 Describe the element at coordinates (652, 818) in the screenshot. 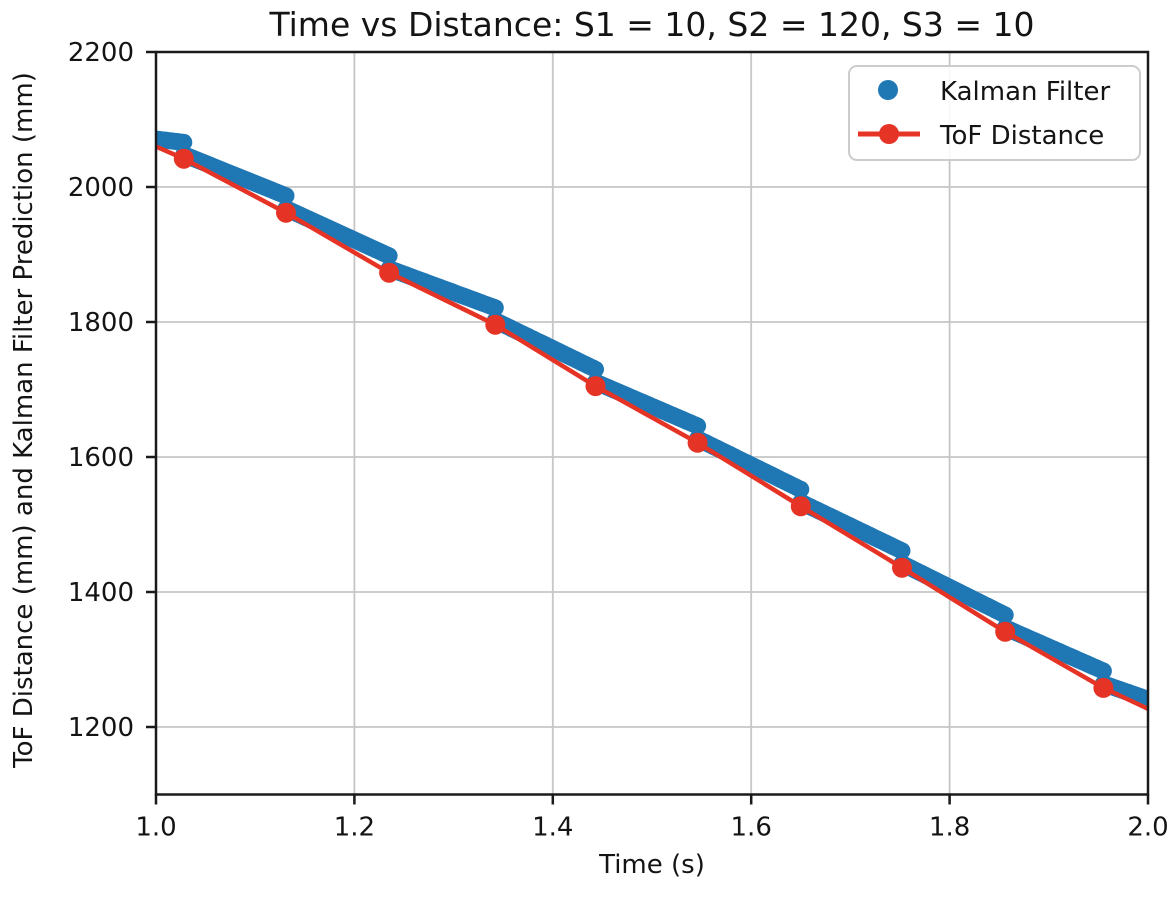

I see `x-ticks: 1.0 1.2 1.4 1.6 1.8 2.0` at that location.